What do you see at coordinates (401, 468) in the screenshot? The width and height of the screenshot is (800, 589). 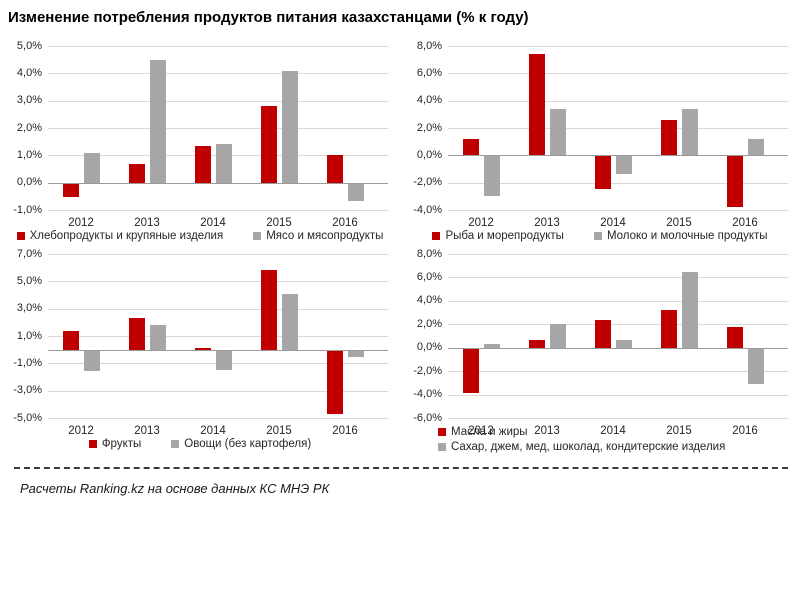 I see `dashed-separator` at bounding box center [401, 468].